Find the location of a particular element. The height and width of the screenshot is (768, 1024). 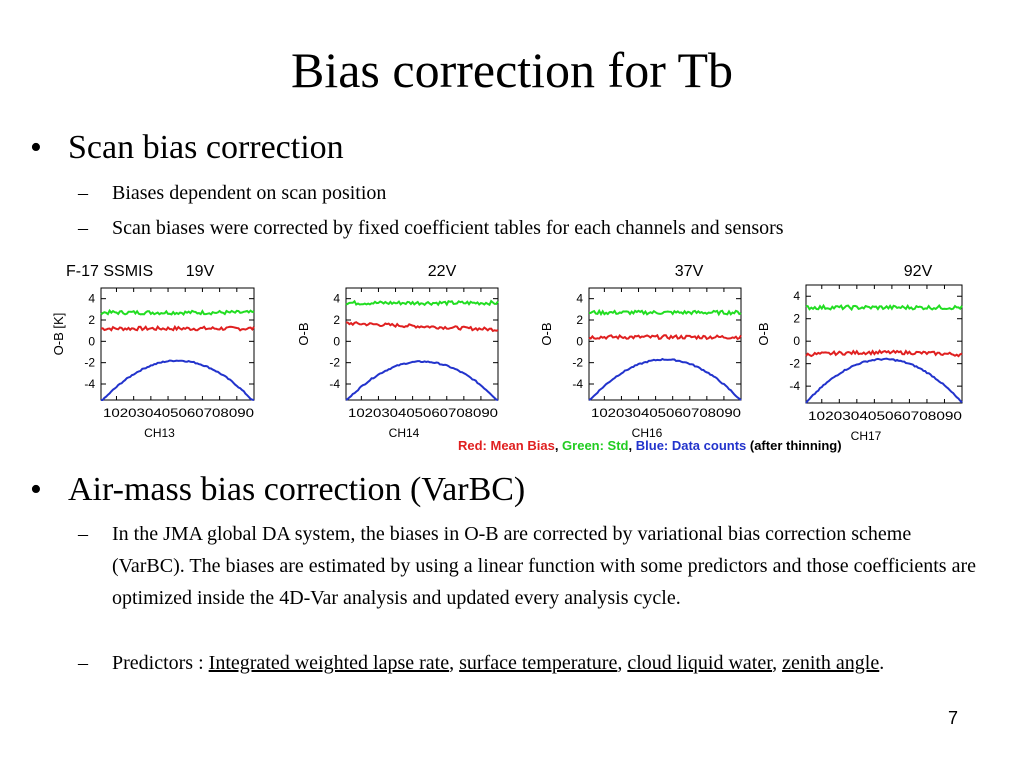

section-heading-scan: Scan bias correction is located at coordinates (206, 147).